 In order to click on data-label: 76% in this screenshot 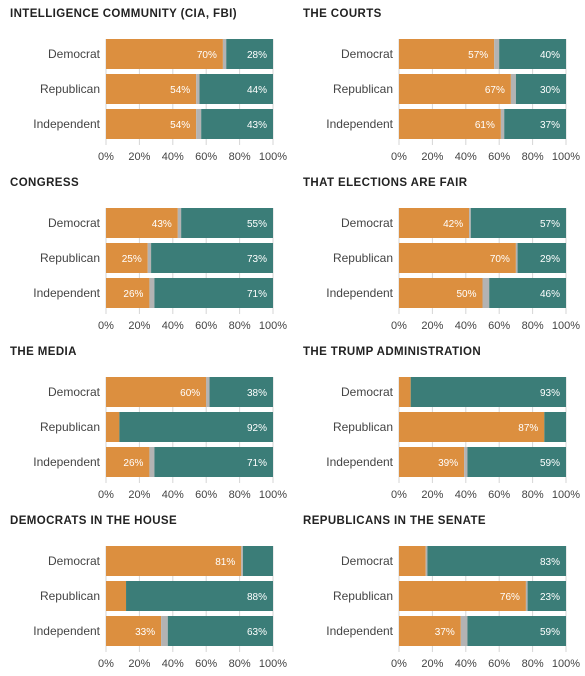, I will do `click(510, 597)`.